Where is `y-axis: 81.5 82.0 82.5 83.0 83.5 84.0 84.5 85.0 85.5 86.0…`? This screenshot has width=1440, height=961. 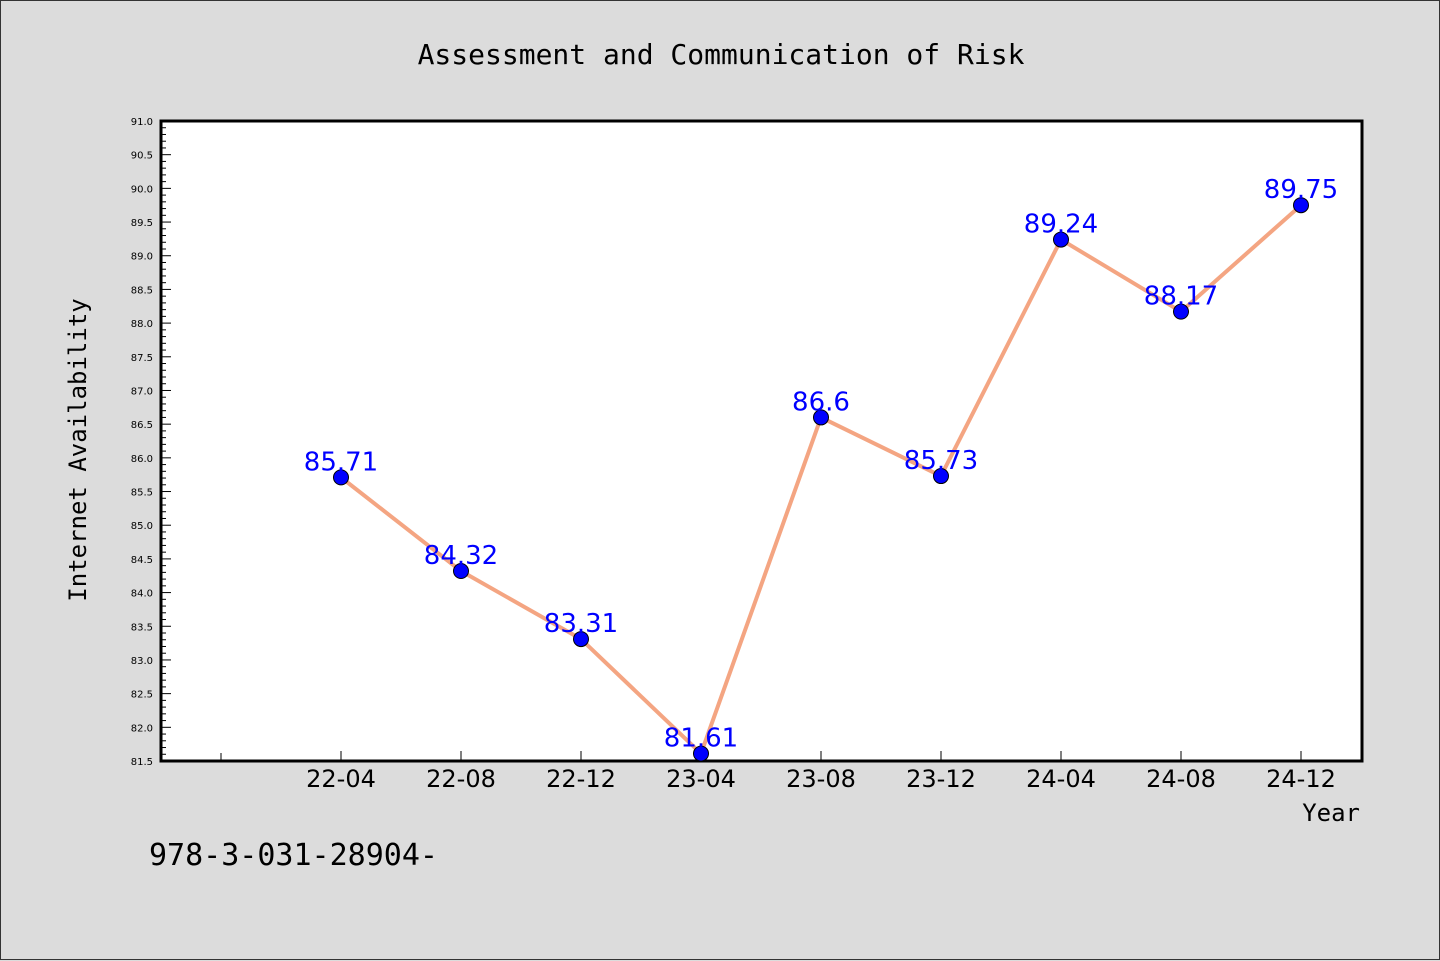
y-axis: 81.5 82.0 82.5 83.0 83.5 84.0 84.5 85.0 85.5 86.0… is located at coordinates (151, 442).